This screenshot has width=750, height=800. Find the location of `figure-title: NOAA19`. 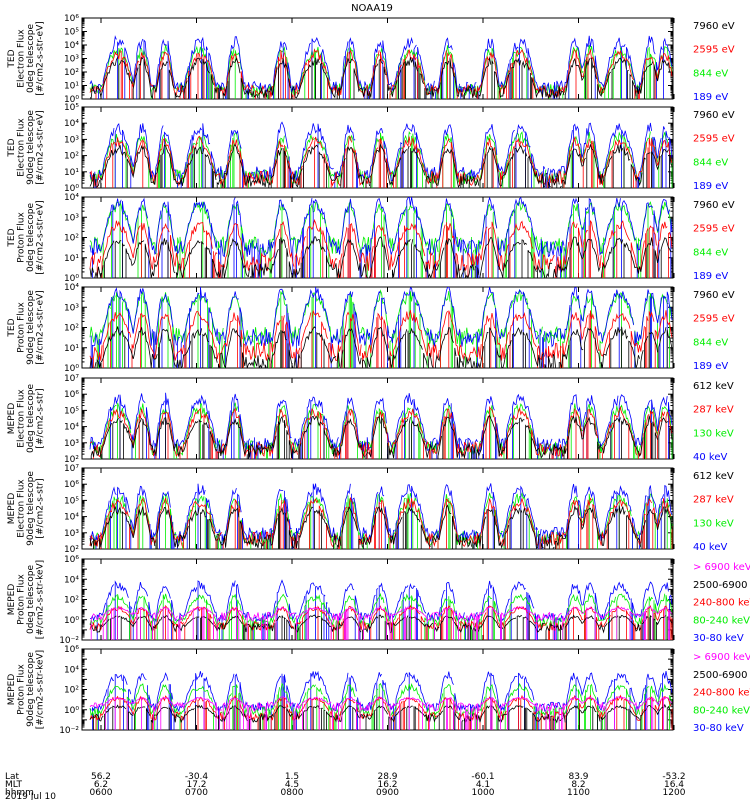

figure-title: NOAA19 is located at coordinates (372, 8).